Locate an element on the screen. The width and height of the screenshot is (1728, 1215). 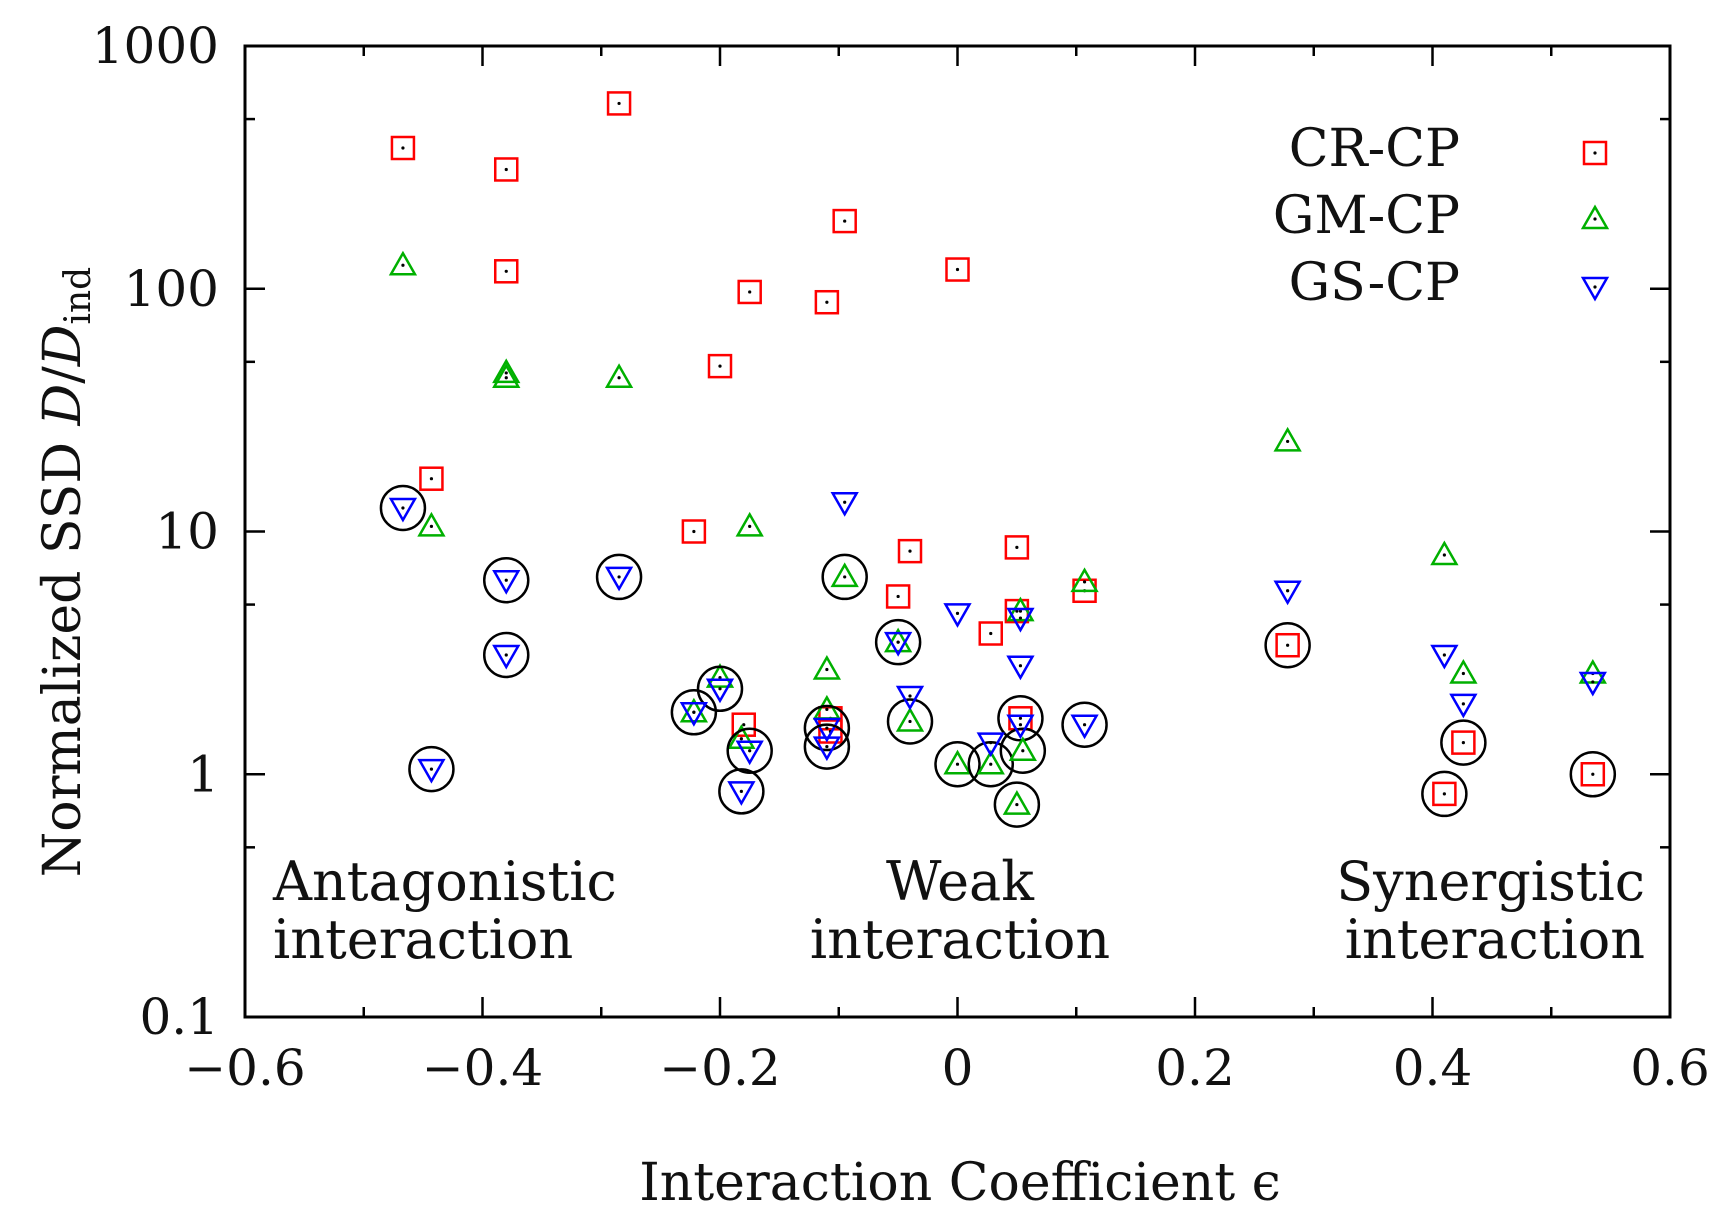
x-tick-label: 0 is located at coordinates (958, 1068).